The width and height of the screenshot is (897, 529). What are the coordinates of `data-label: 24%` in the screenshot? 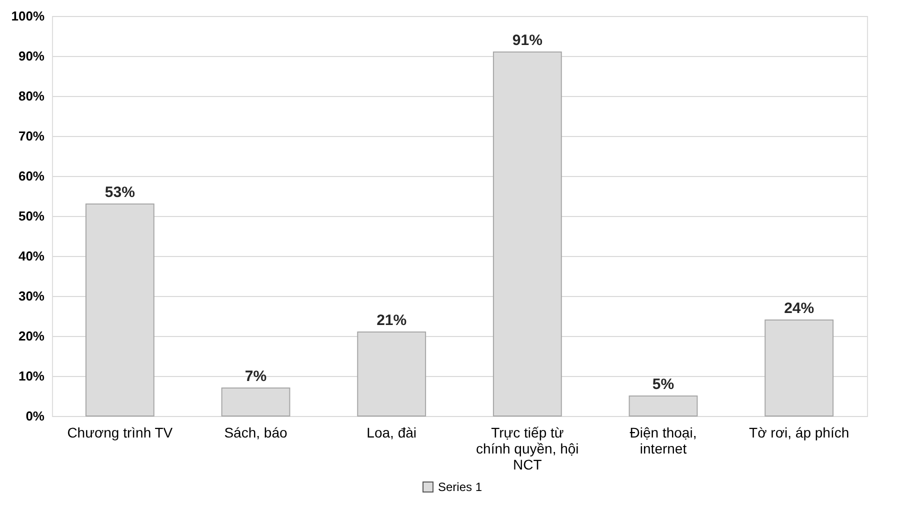 It's located at (799, 308).